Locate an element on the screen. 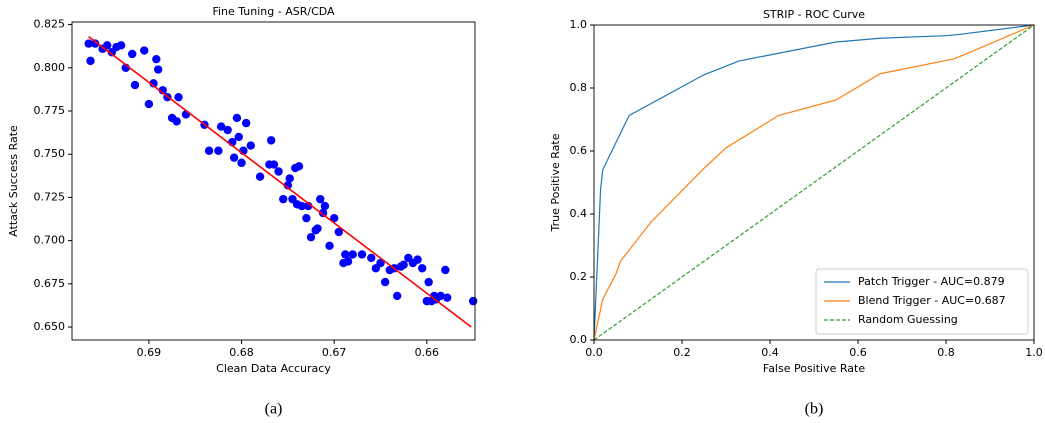  y-tick-label: 0.725 is located at coordinates (50, 196).